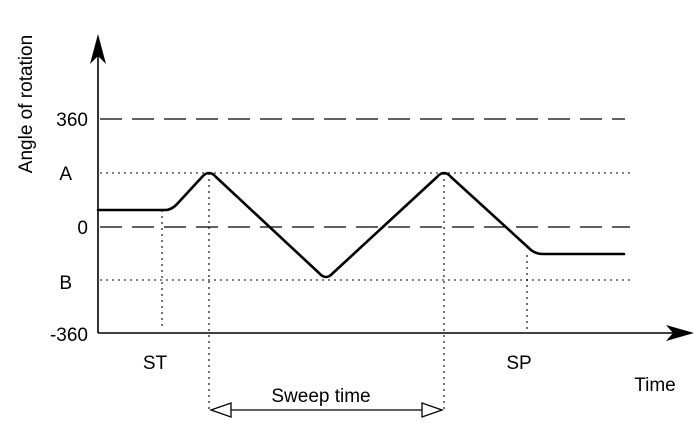  What do you see at coordinates (65, 283) in the screenshot?
I see `label-b: B` at bounding box center [65, 283].